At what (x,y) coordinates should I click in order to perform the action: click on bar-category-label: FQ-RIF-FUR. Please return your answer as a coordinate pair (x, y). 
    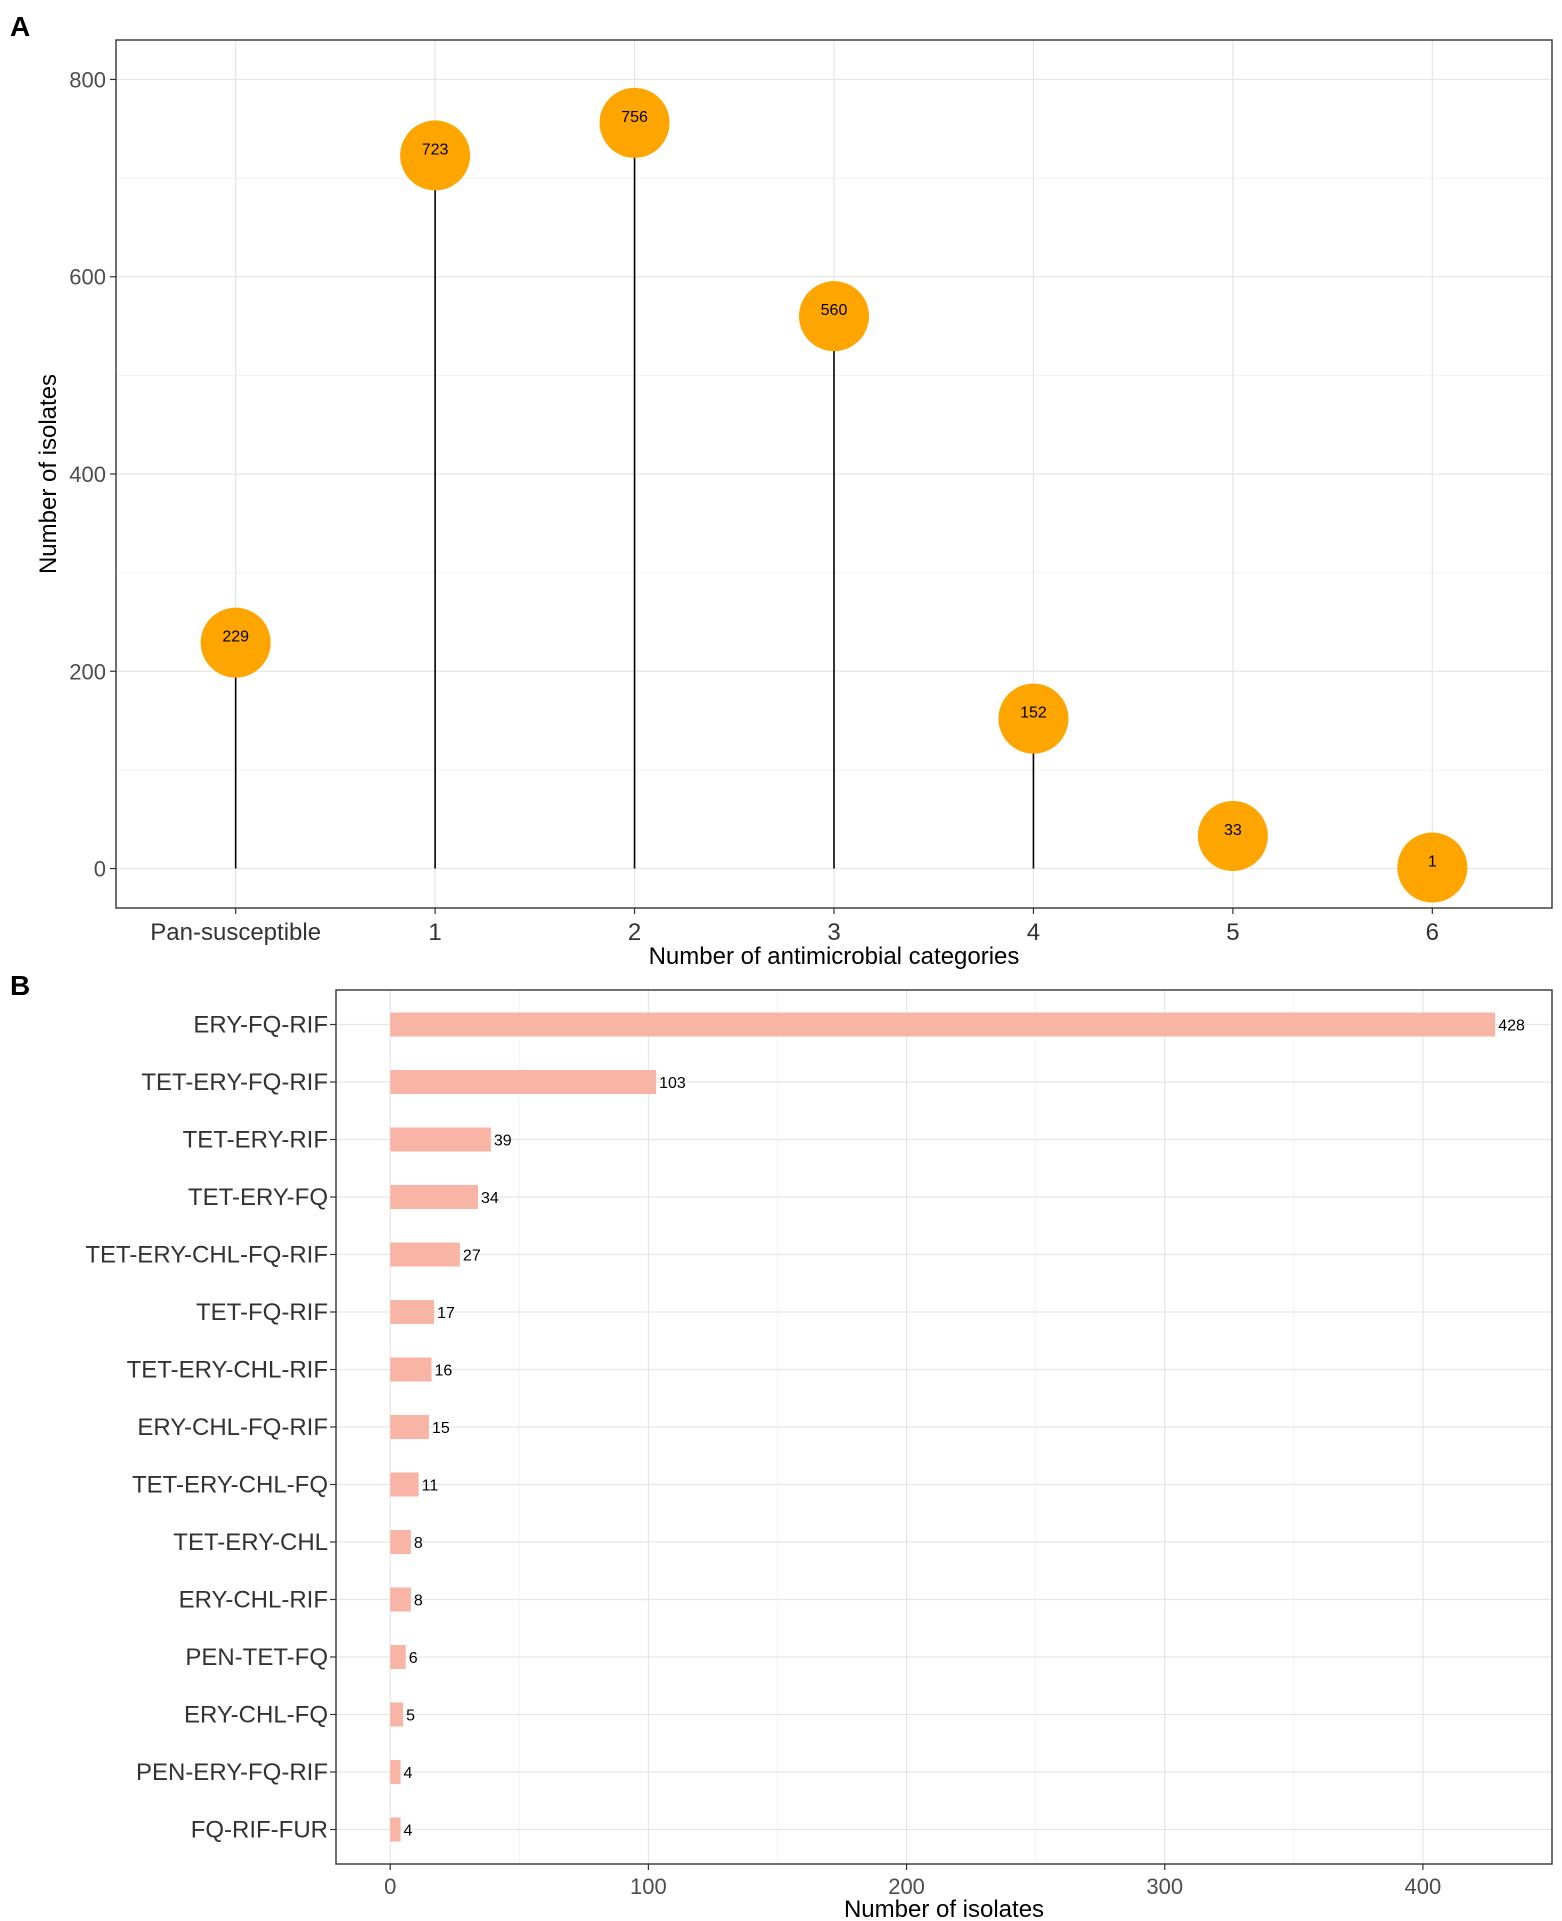
    Looking at the image, I should click on (259, 1830).